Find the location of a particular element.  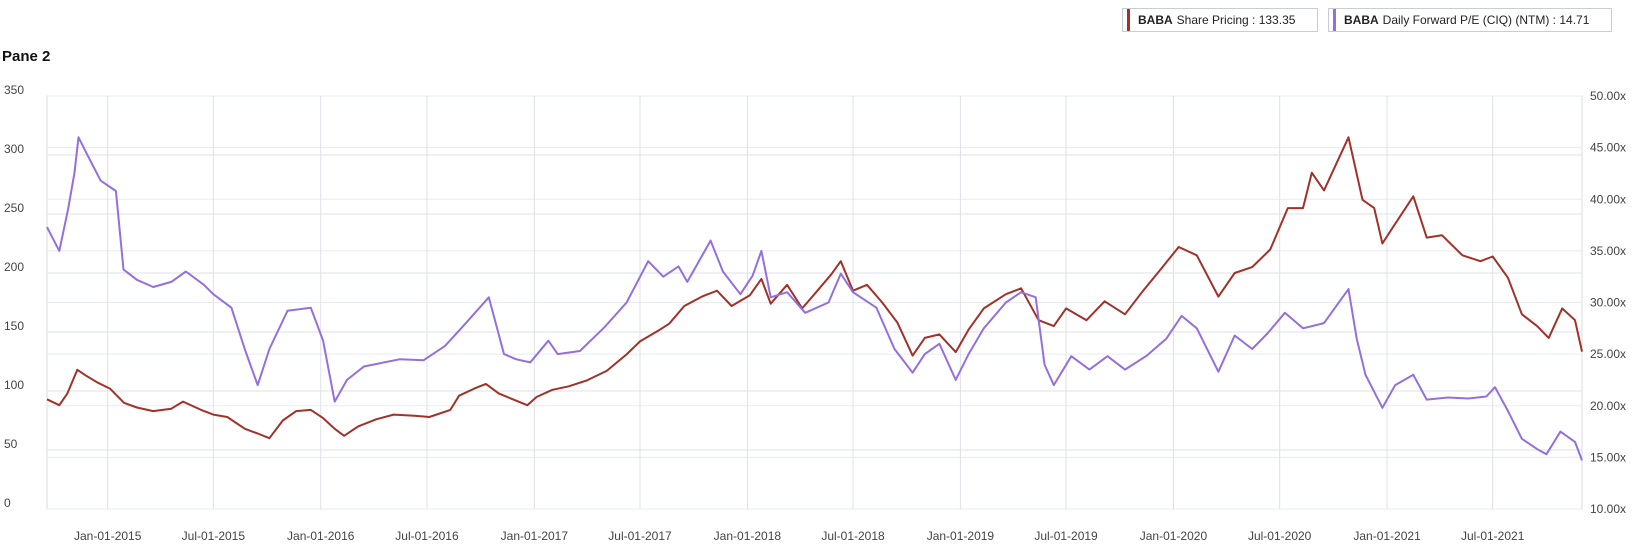

left-tick-label: 50 is located at coordinates (11, 444).